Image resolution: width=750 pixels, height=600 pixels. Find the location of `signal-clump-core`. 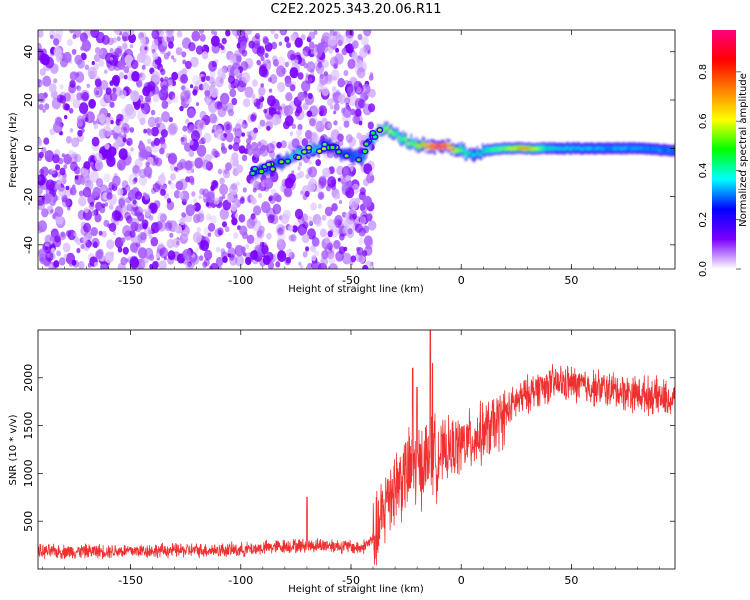

signal-clump-core is located at coordinates (379, 130).